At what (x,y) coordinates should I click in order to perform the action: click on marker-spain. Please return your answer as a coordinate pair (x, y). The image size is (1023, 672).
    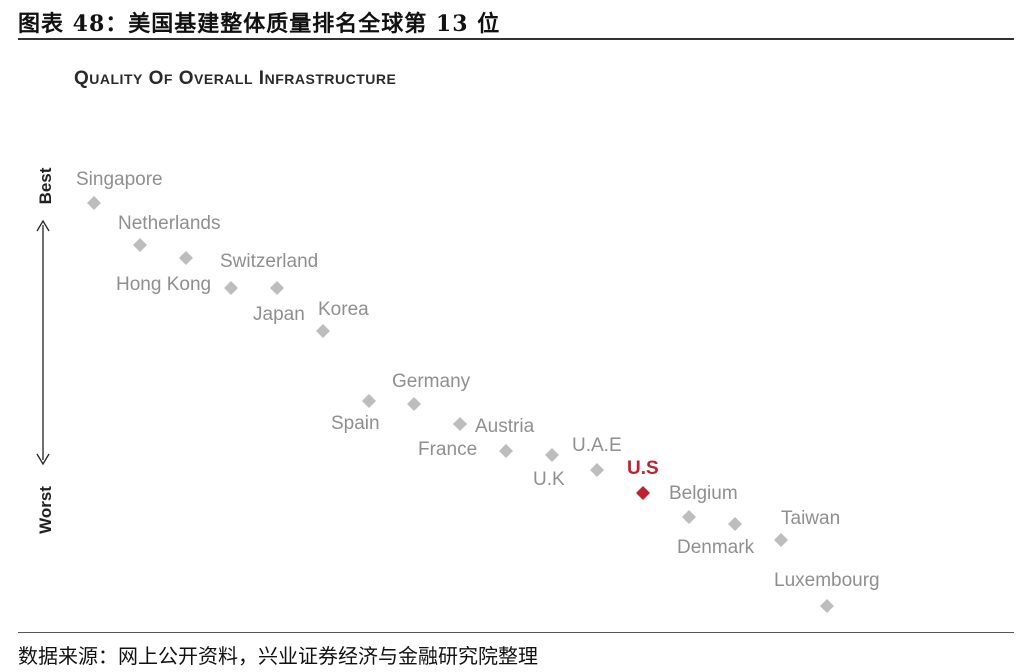
    Looking at the image, I should click on (369, 401).